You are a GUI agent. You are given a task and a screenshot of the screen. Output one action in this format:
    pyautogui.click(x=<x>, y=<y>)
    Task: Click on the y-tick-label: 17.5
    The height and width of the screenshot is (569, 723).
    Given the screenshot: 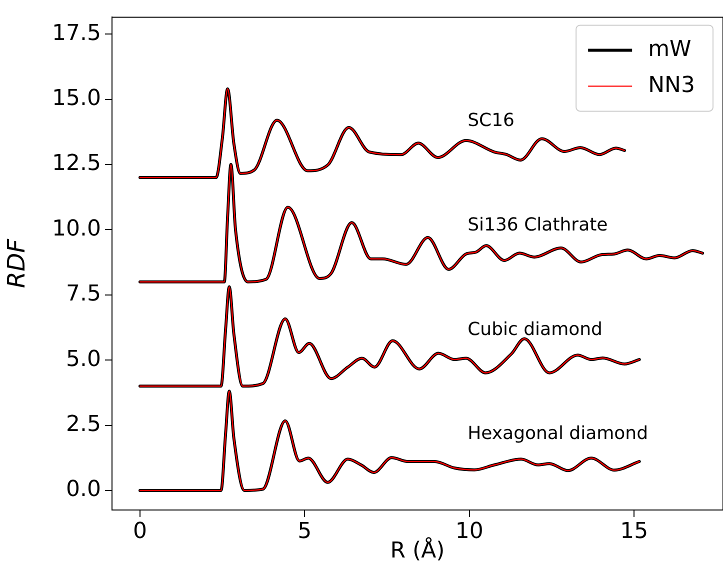 What is the action you would take?
    pyautogui.click(x=76, y=33)
    